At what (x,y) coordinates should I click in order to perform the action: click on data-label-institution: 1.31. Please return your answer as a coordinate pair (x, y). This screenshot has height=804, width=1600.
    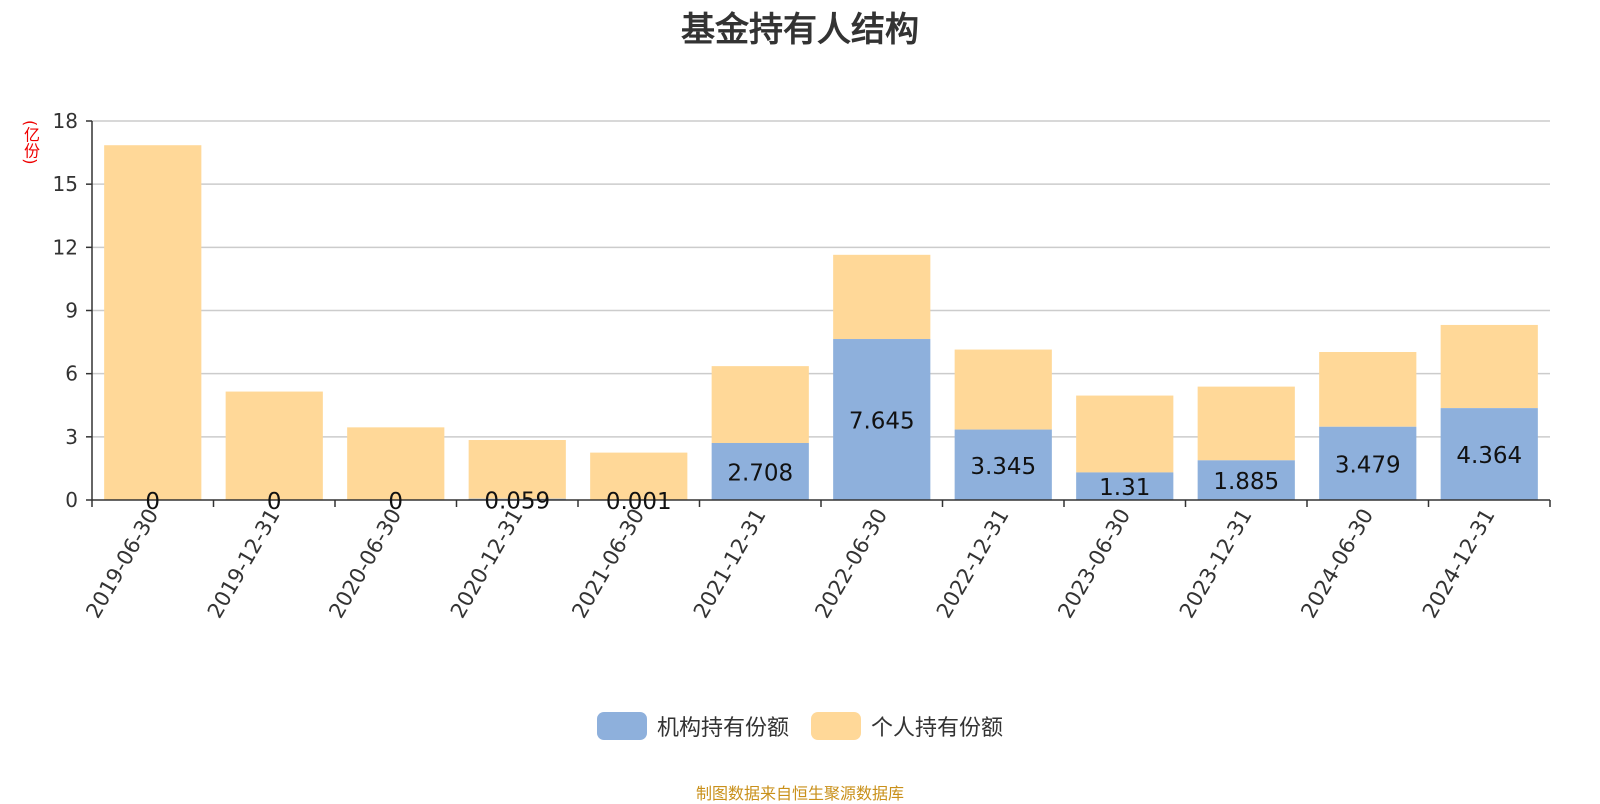
    Looking at the image, I should click on (1124, 488).